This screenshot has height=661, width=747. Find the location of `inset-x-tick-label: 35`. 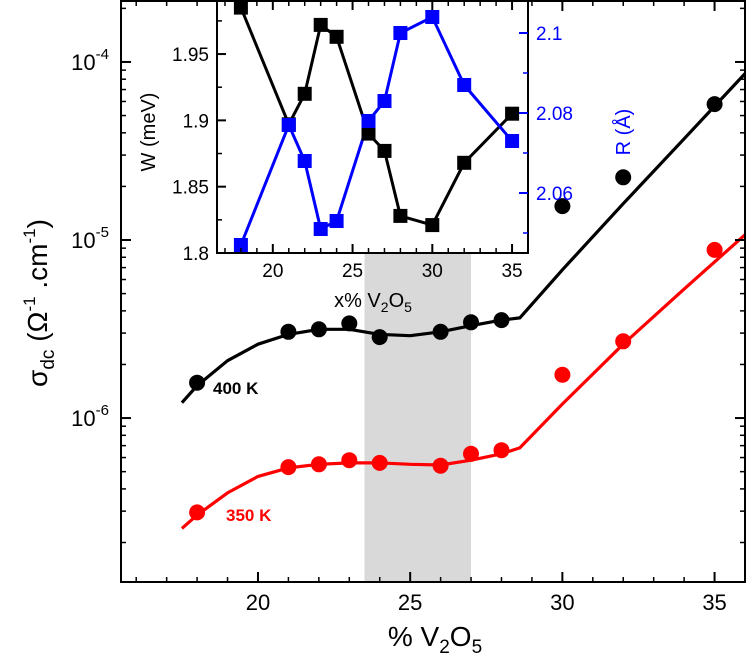

inset-x-tick-label: 35 is located at coordinates (511, 271).